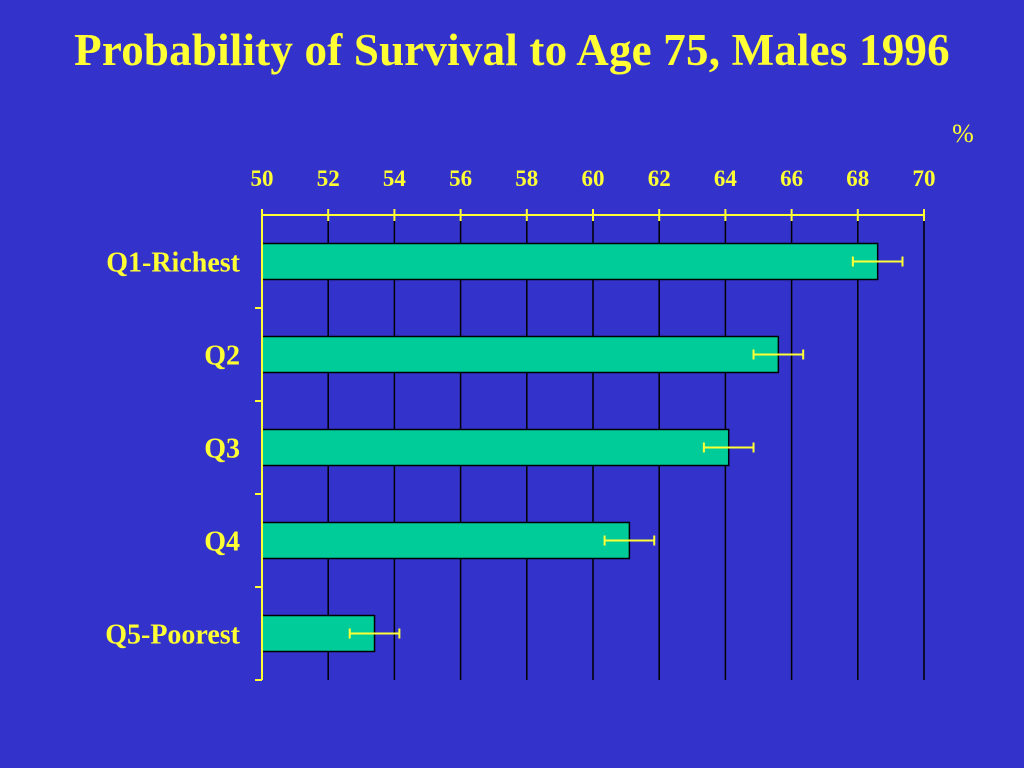 This screenshot has height=768, width=1024. Describe the element at coordinates (659, 178) in the screenshot. I see `x-tick-label: 62` at that location.